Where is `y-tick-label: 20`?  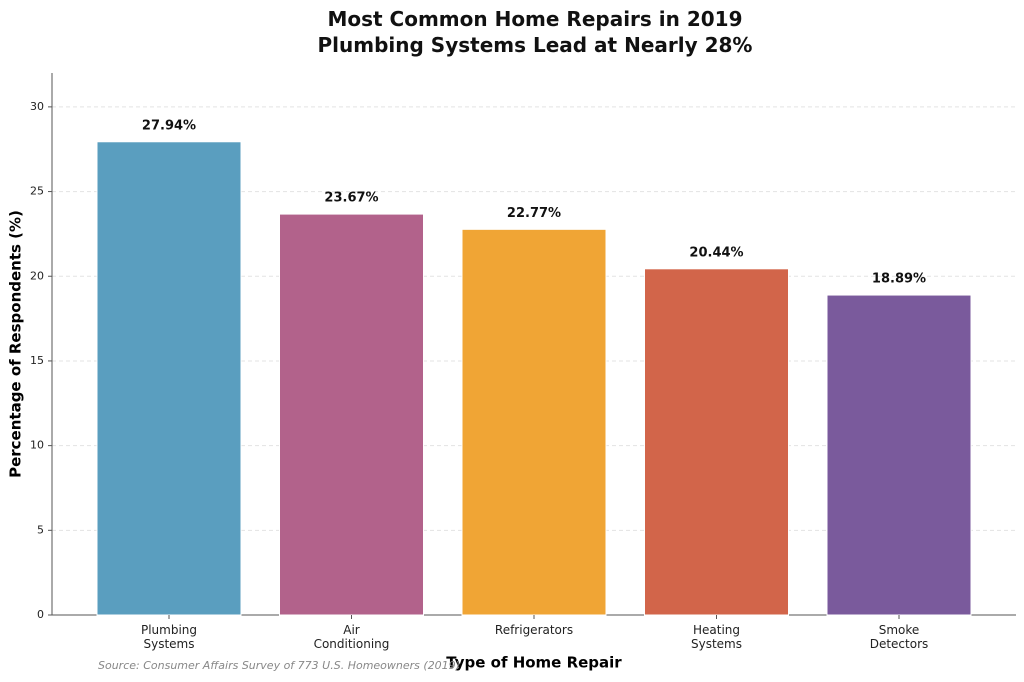
y-tick-label: 20 is located at coordinates (37, 275).